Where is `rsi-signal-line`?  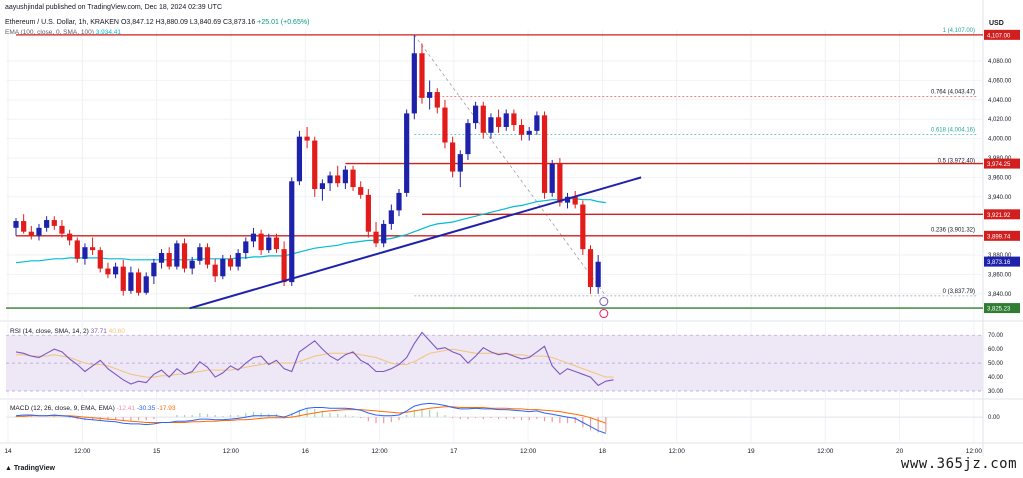
rsi-signal-line is located at coordinates (315, 363).